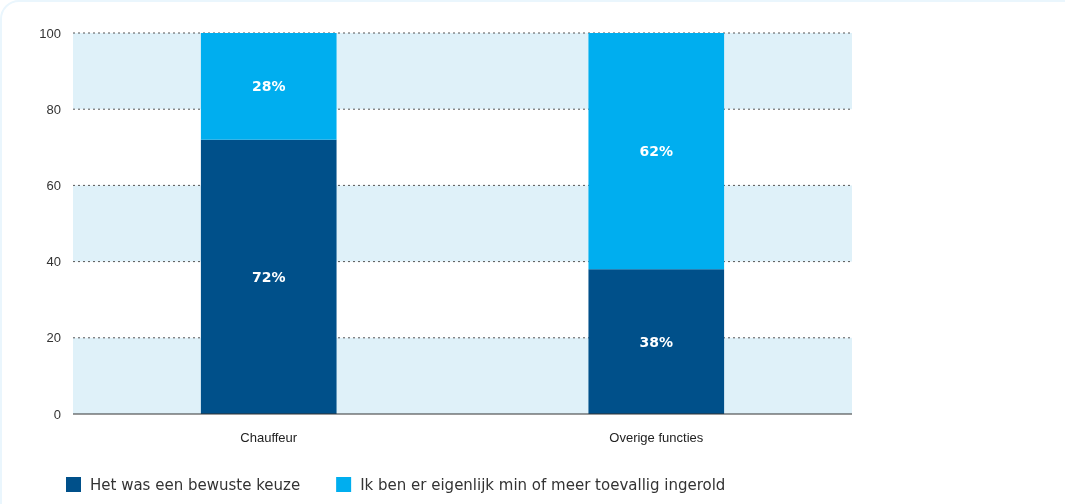 Image resolution: width=1065 pixels, height=504 pixels. What do you see at coordinates (50, 33) in the screenshot?
I see `y-tick-label: 100` at bounding box center [50, 33].